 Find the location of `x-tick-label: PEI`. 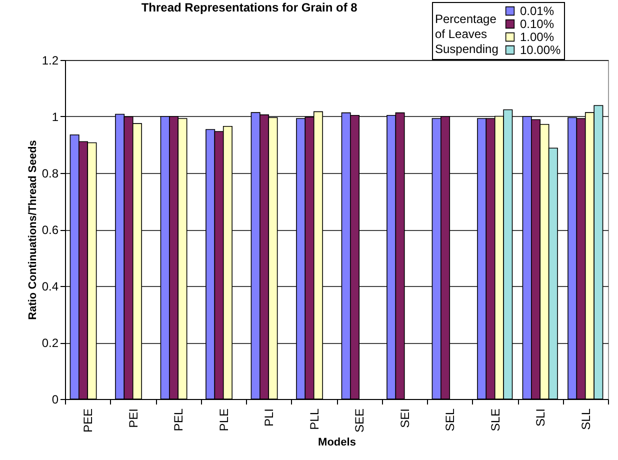

x-tick-label: PEI is located at coordinates (133, 418).